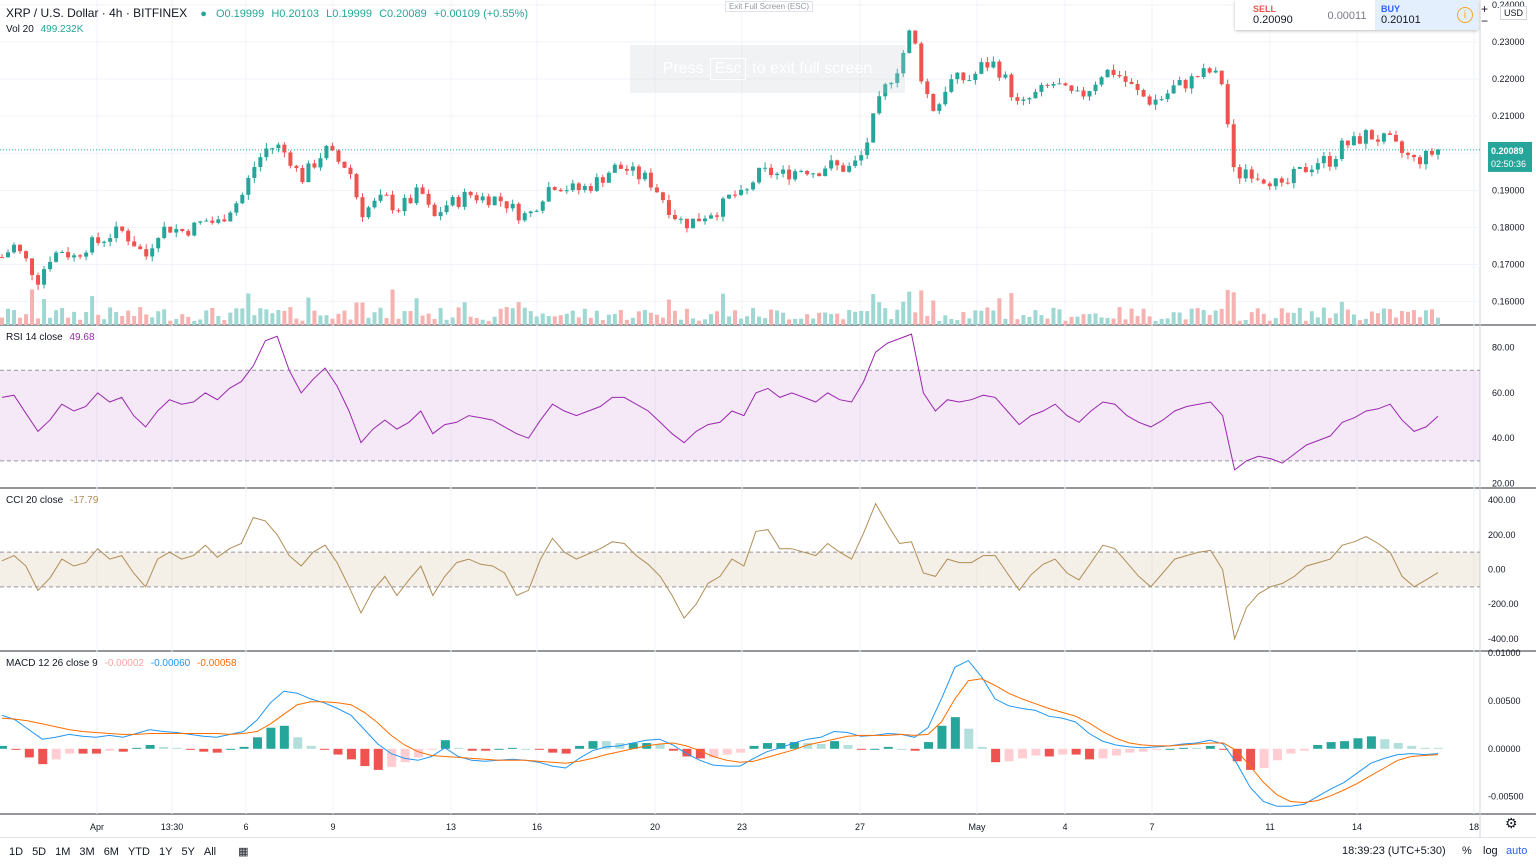 Image resolution: width=1536 pixels, height=865 pixels. Describe the element at coordinates (210, 851) in the screenshot. I see `range-all: All` at that location.